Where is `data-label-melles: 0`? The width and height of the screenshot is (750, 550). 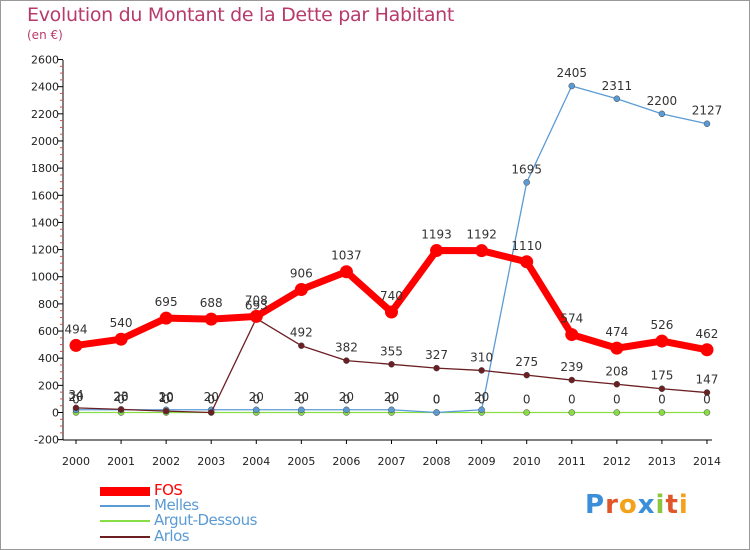 data-label-melles: 0 is located at coordinates (437, 400).